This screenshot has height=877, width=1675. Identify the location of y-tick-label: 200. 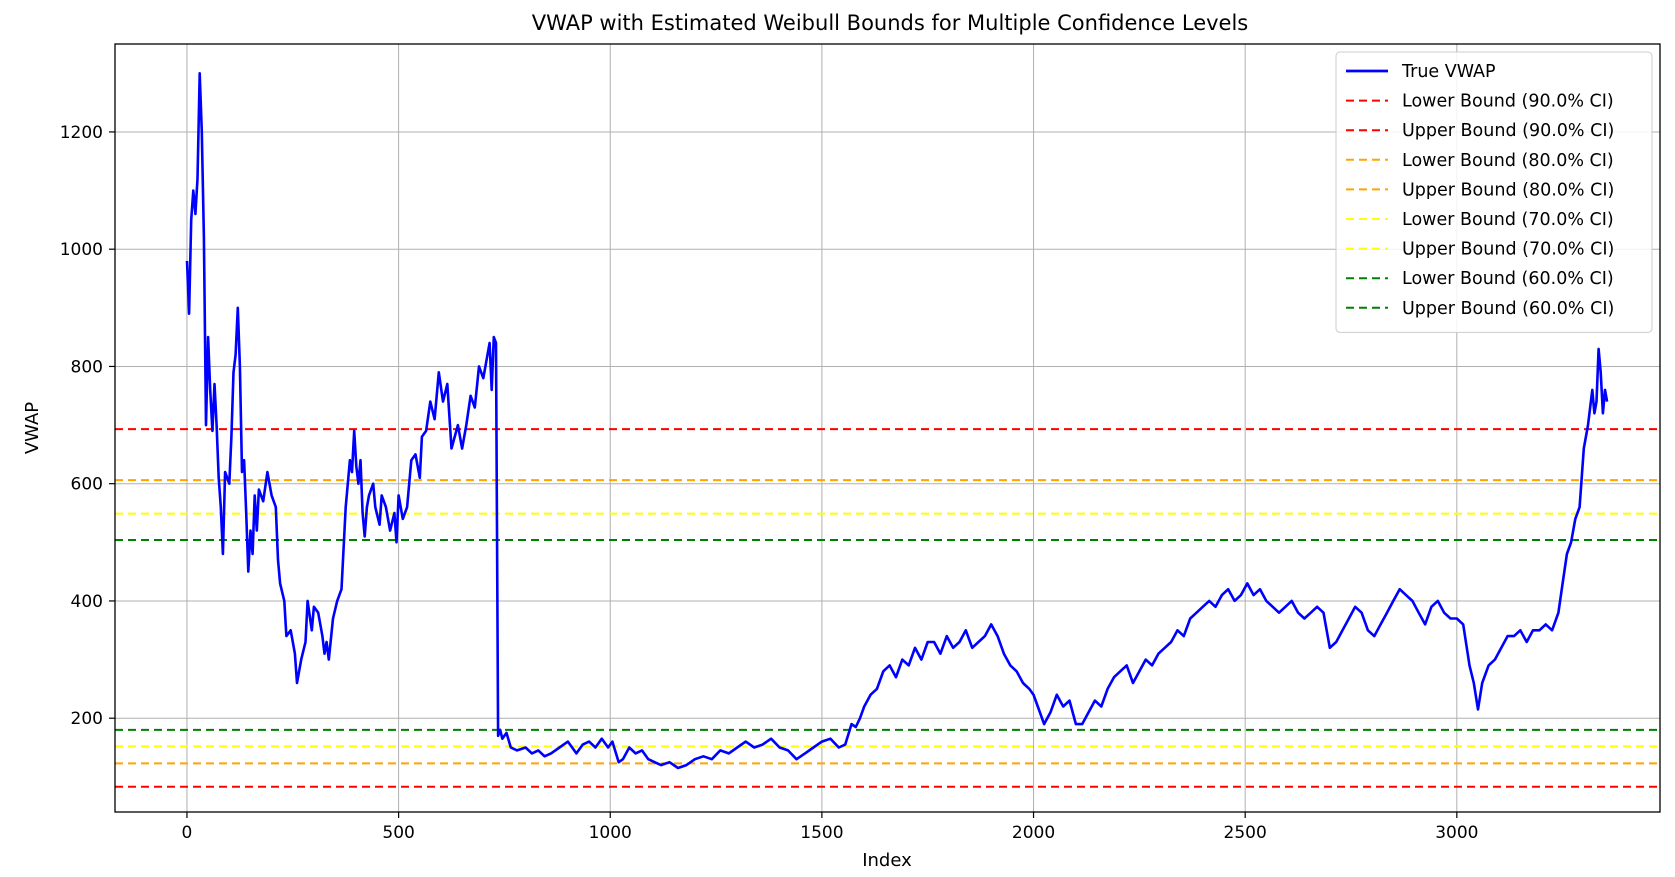
(87, 719).